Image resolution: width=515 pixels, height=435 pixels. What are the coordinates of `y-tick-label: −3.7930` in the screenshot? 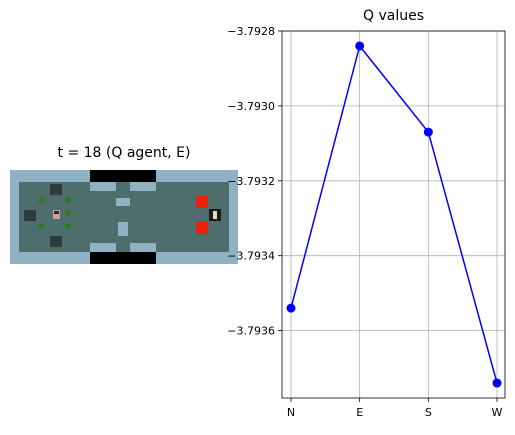 It's located at (251, 106).